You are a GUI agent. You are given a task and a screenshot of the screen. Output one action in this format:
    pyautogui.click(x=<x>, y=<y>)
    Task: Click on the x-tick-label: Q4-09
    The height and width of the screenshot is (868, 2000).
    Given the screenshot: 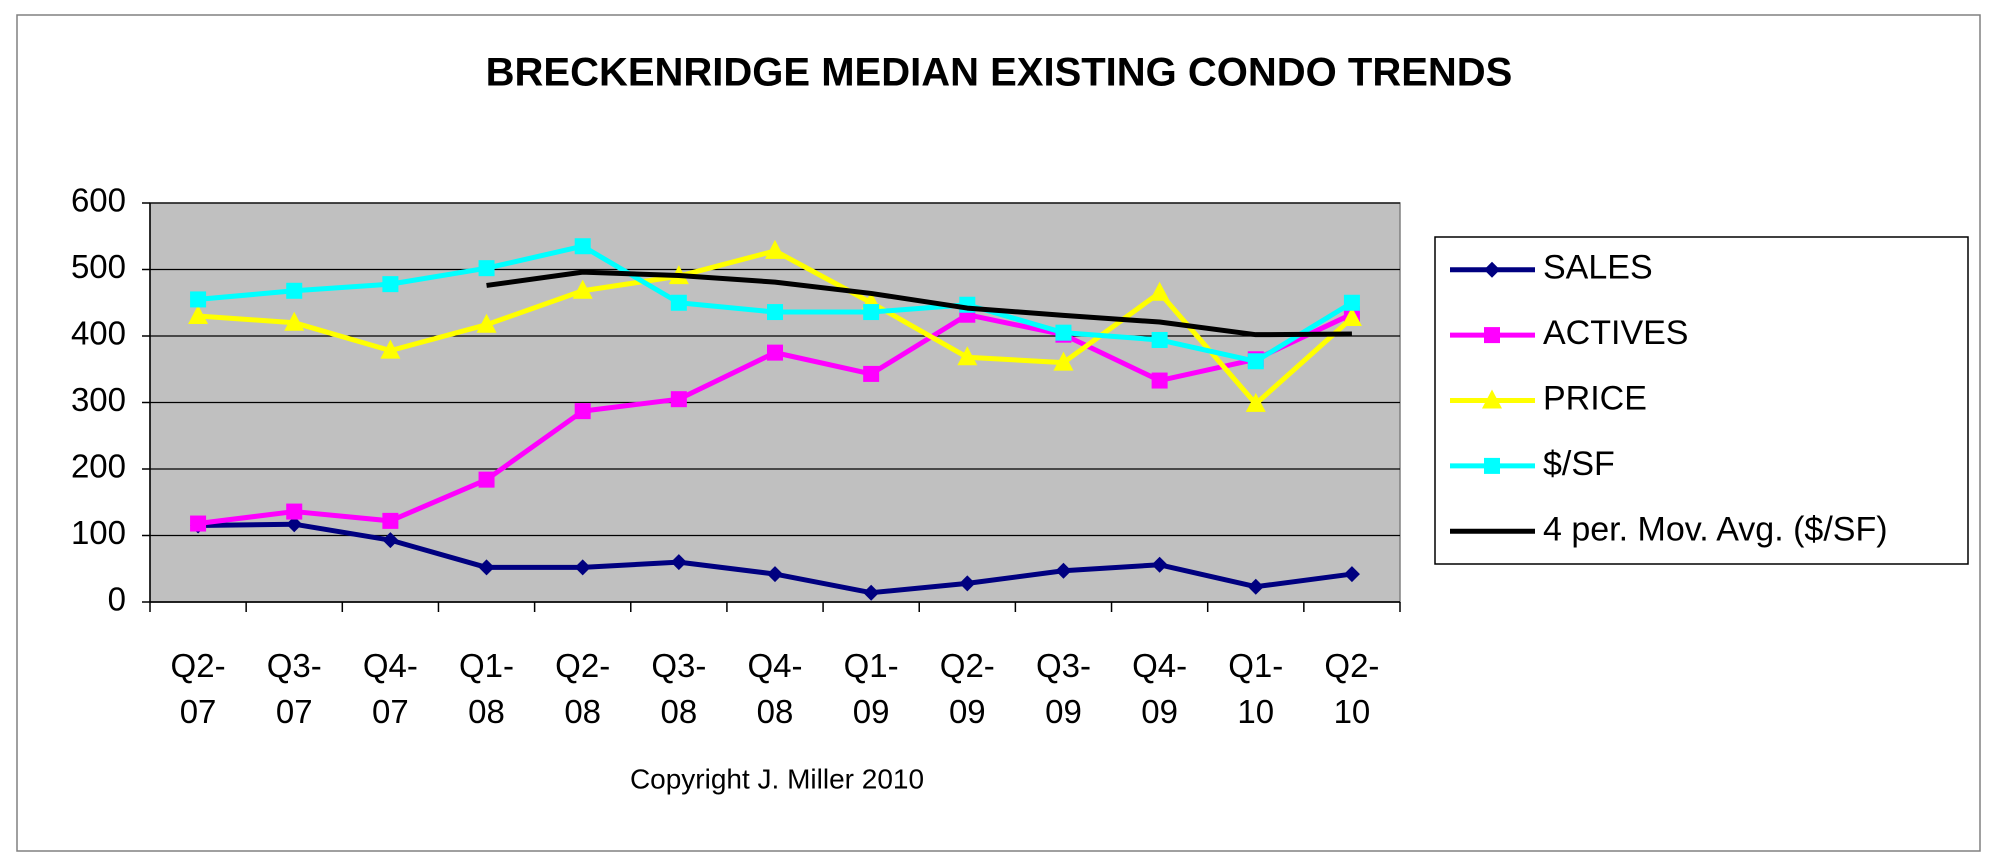 What is the action you would take?
    pyautogui.click(x=1160, y=688)
    